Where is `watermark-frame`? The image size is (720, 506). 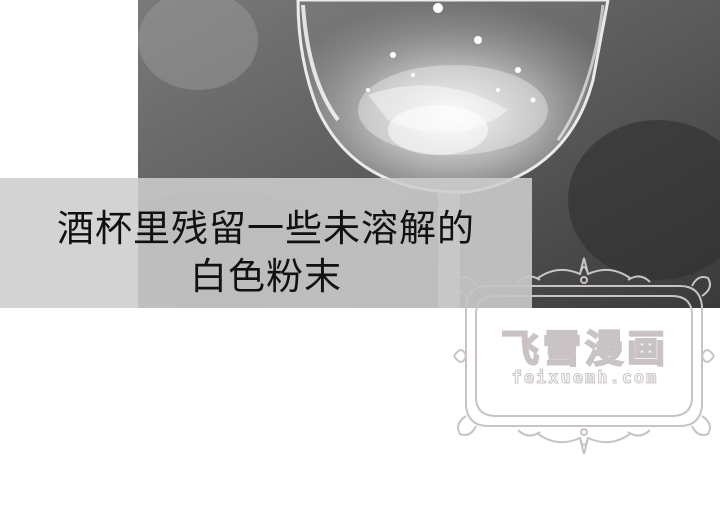
watermark-frame is located at coordinates (584, 356).